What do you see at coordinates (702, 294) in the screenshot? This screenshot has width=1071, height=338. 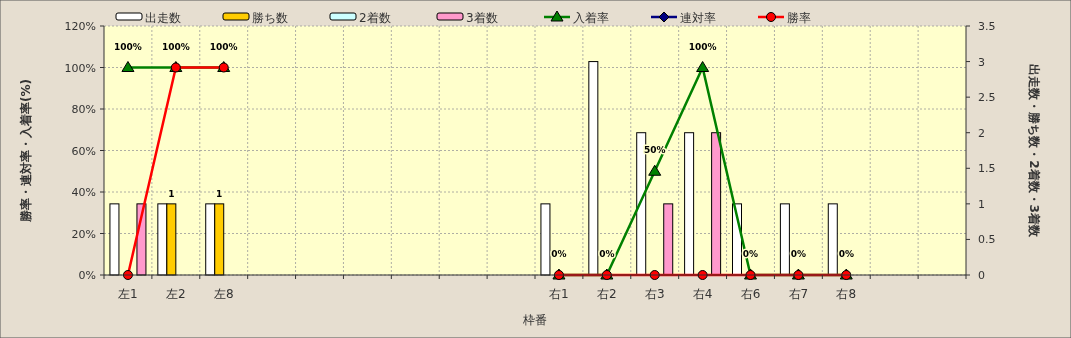 I see `x-tick-label: 右4` at bounding box center [702, 294].